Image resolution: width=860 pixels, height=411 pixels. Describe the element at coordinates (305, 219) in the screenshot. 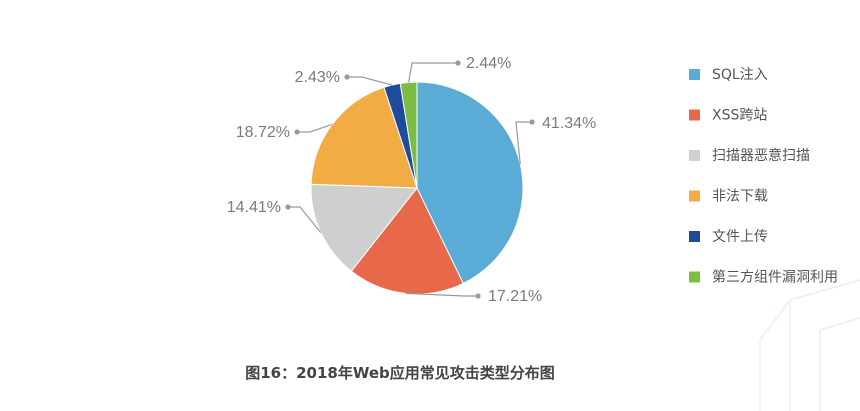

I see `leader-line-scanner` at that location.